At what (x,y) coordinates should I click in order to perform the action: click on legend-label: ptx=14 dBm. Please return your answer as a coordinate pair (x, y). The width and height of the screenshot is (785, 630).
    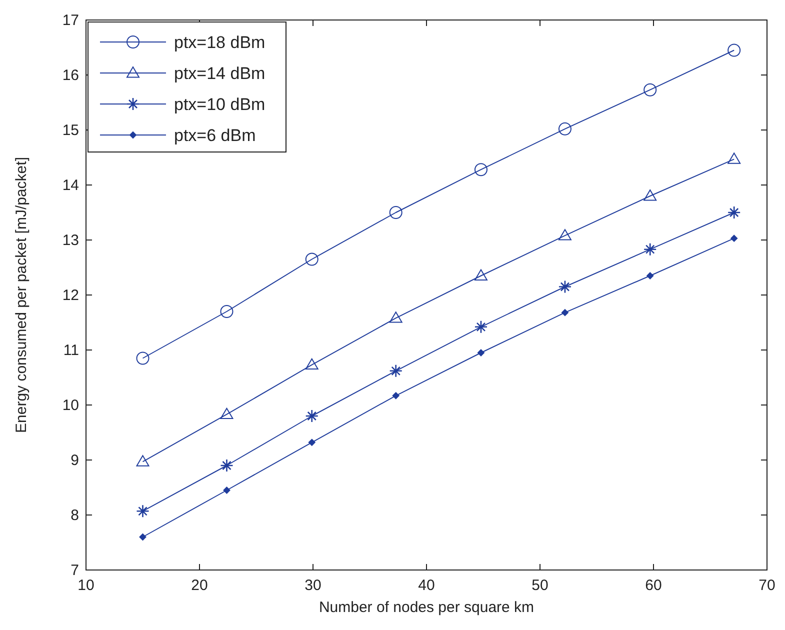
    Looking at the image, I should click on (220, 73).